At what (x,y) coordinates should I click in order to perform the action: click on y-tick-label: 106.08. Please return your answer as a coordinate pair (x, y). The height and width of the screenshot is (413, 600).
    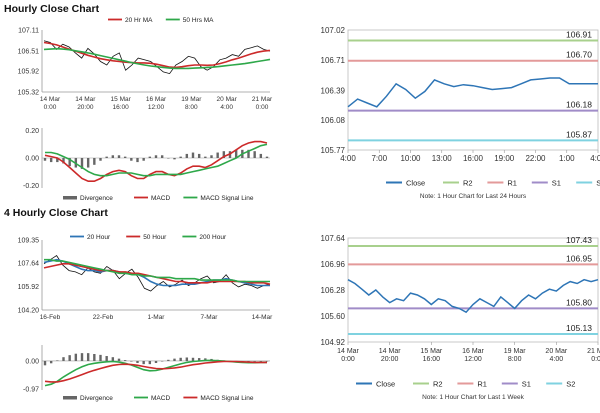
    Looking at the image, I should click on (333, 120).